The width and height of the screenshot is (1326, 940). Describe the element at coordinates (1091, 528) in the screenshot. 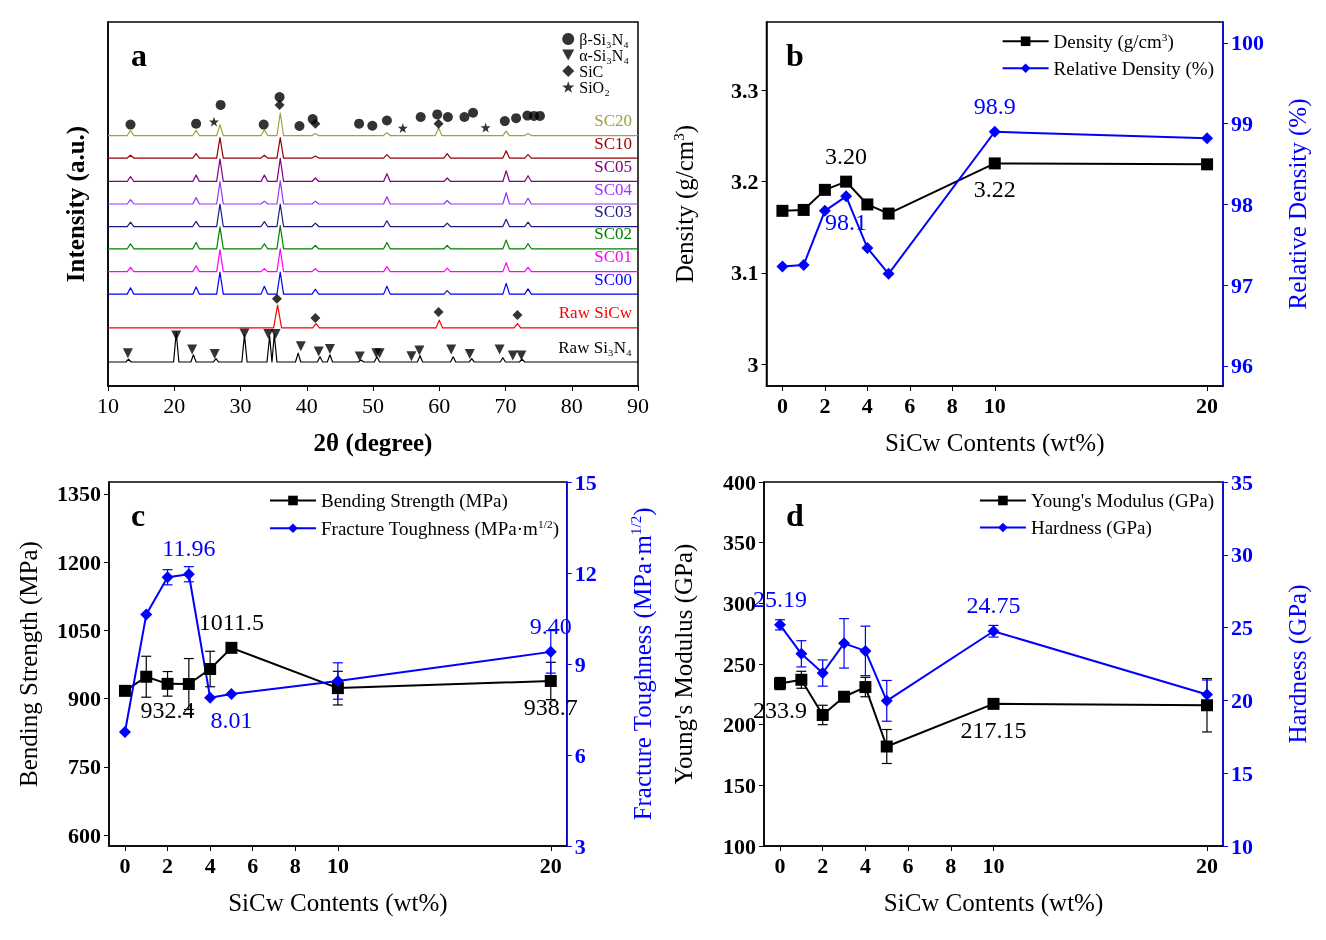

I see `legend-label: Hardness (GPa)` at that location.